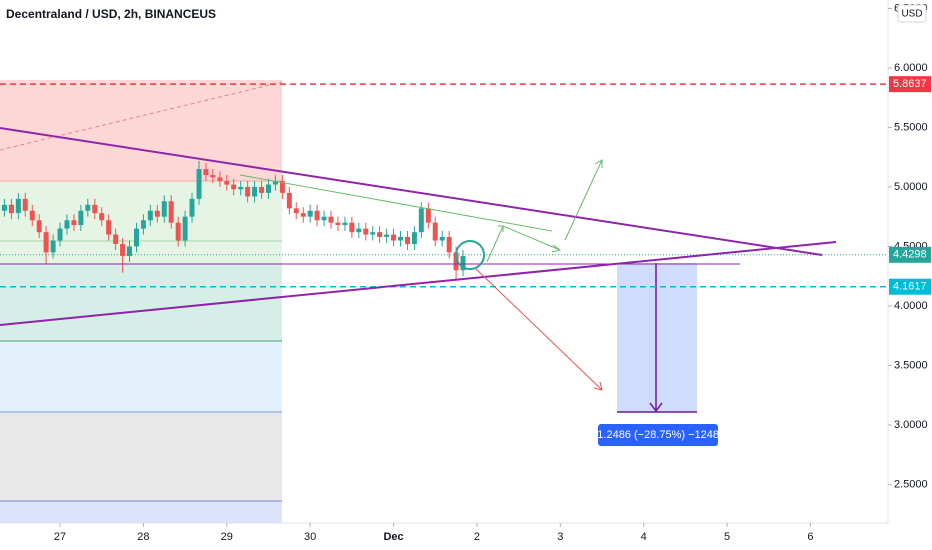  I want to click on x-tick-label: 29, so click(227, 537).